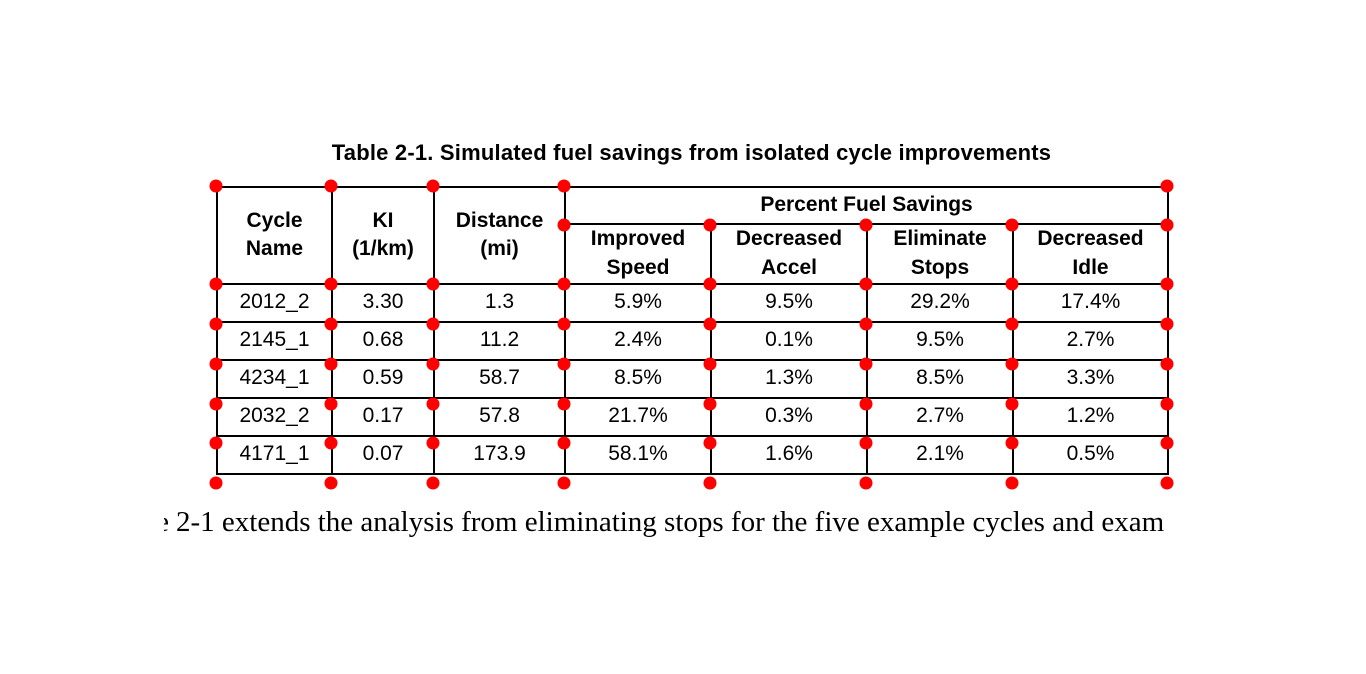 The height and width of the screenshot is (674, 1366). I want to click on table-cell: 29.2%, so click(940, 302).